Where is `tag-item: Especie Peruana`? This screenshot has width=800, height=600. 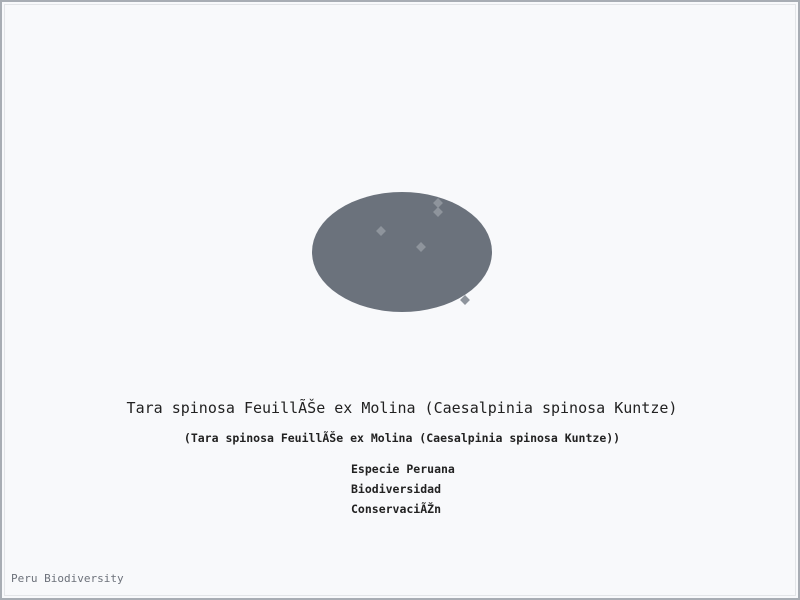
tag-item: Especie Peruana is located at coordinates (403, 469).